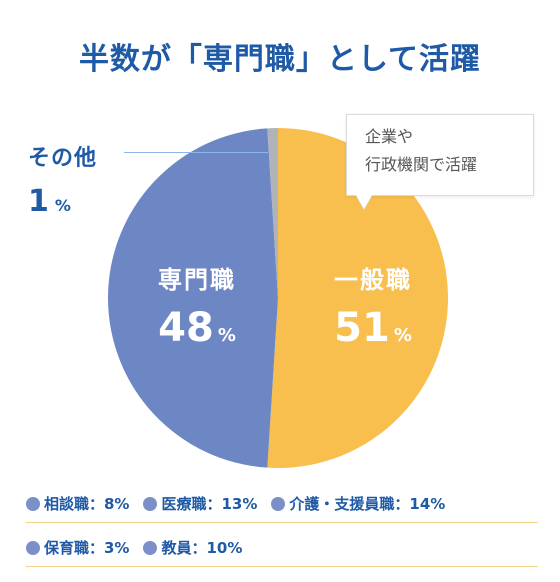 The image size is (560, 582). Describe the element at coordinates (280, 59) in the screenshot. I see `chart-title: 半数が「専門職」として活躍` at that location.